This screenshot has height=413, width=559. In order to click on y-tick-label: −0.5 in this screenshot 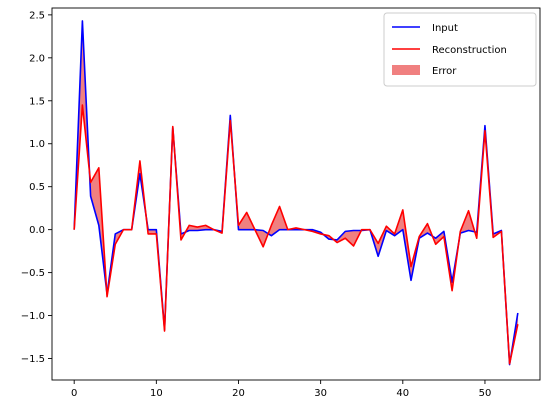, I will do `click(33, 273)`.